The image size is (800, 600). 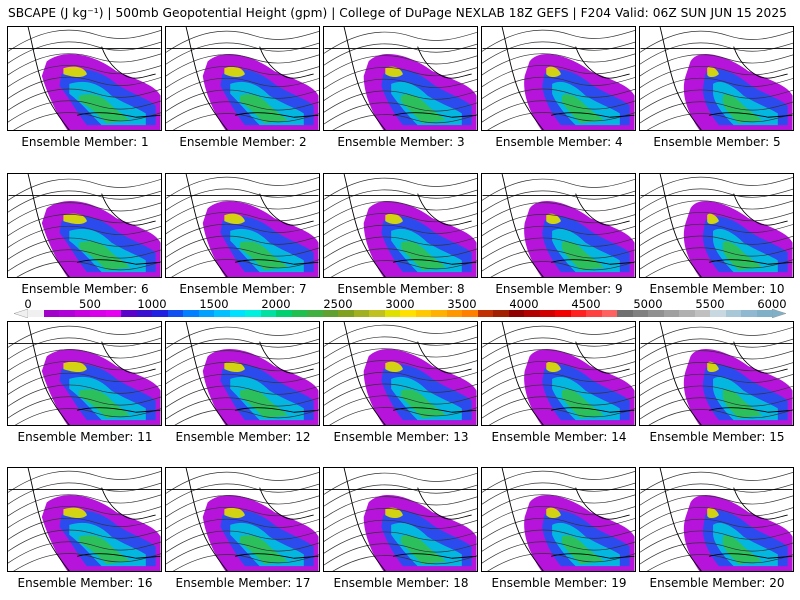 What do you see at coordinates (85, 583) in the screenshot?
I see `member-label-16: Ensemble Member: 16` at bounding box center [85, 583].